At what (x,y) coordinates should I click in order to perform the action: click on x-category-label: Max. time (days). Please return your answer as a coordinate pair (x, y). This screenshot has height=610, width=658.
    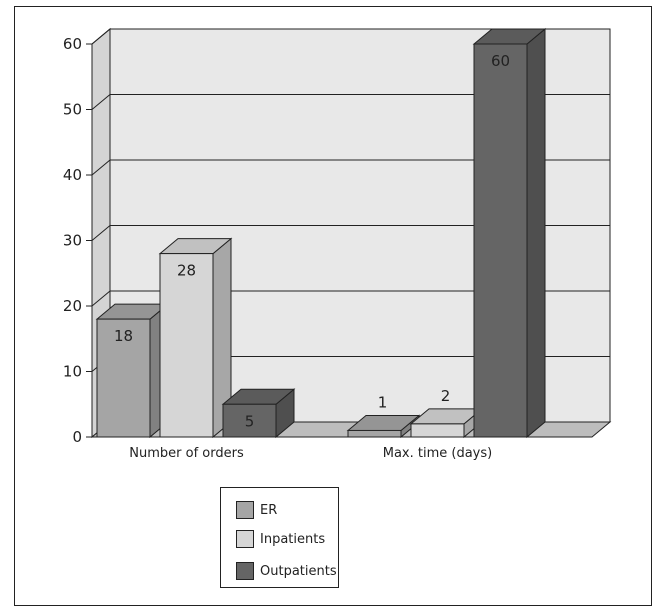
    Looking at the image, I should click on (437, 453).